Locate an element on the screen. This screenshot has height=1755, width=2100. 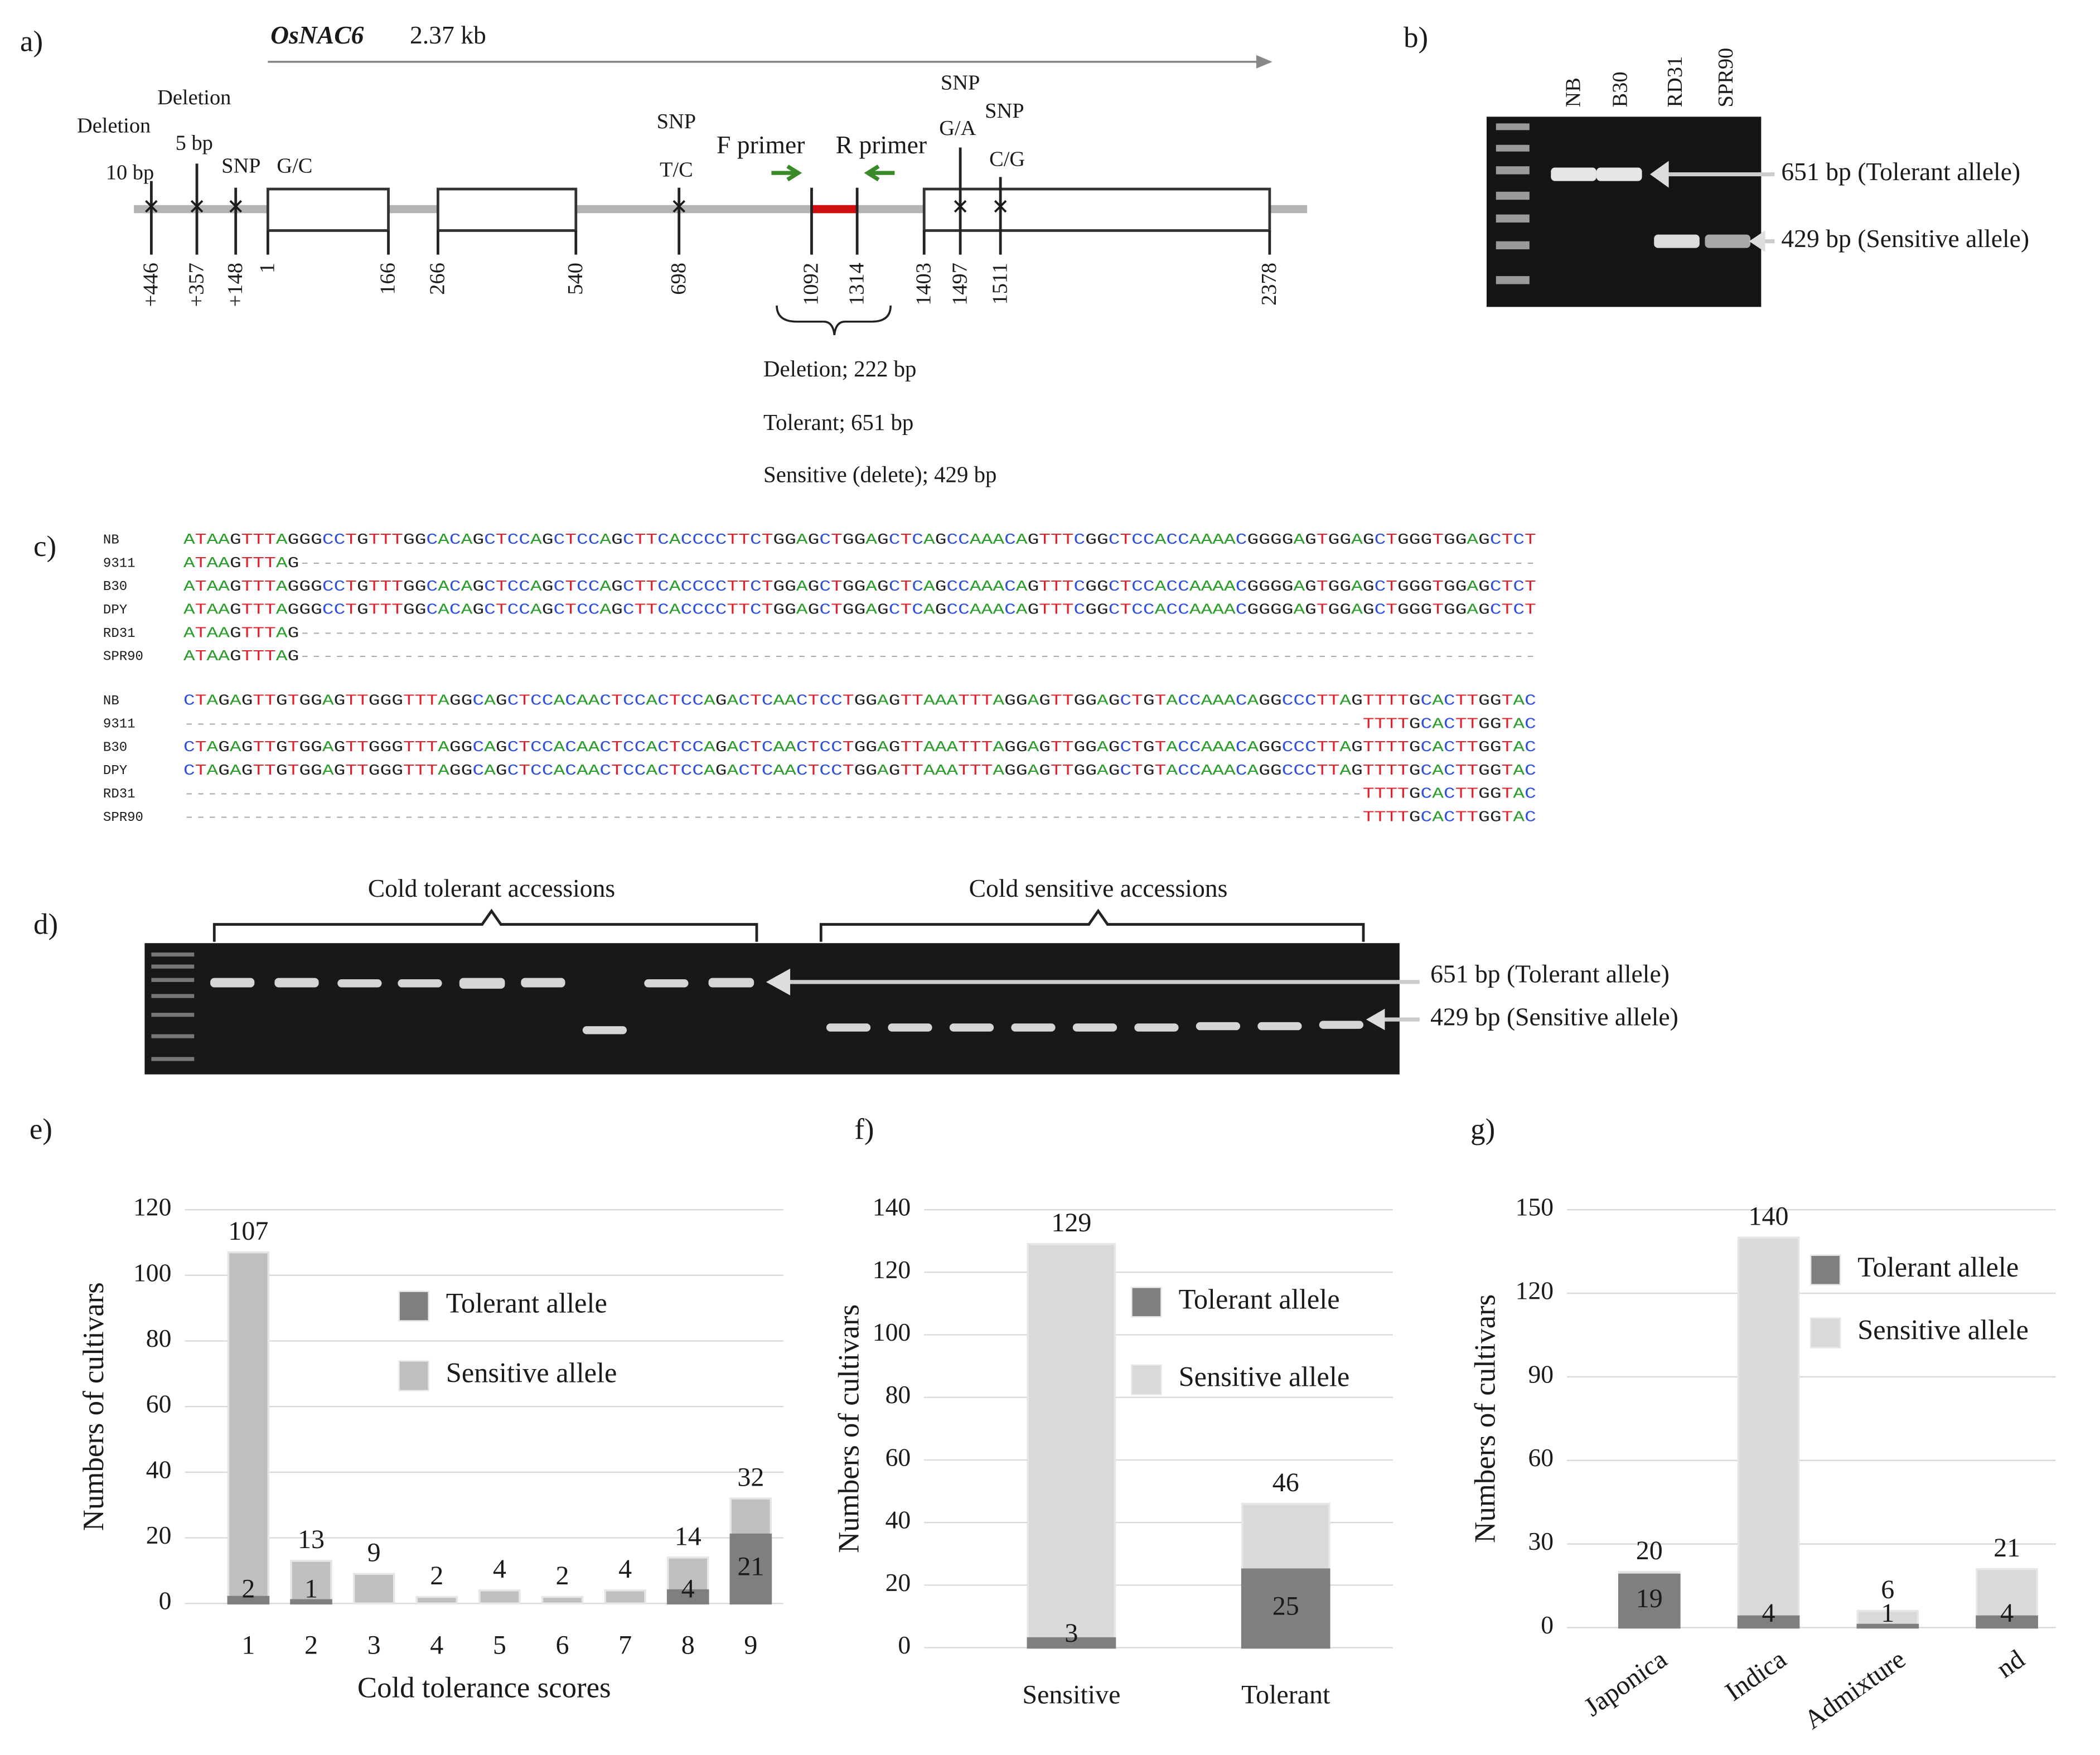
feature-label: C/G is located at coordinates (1007, 159).